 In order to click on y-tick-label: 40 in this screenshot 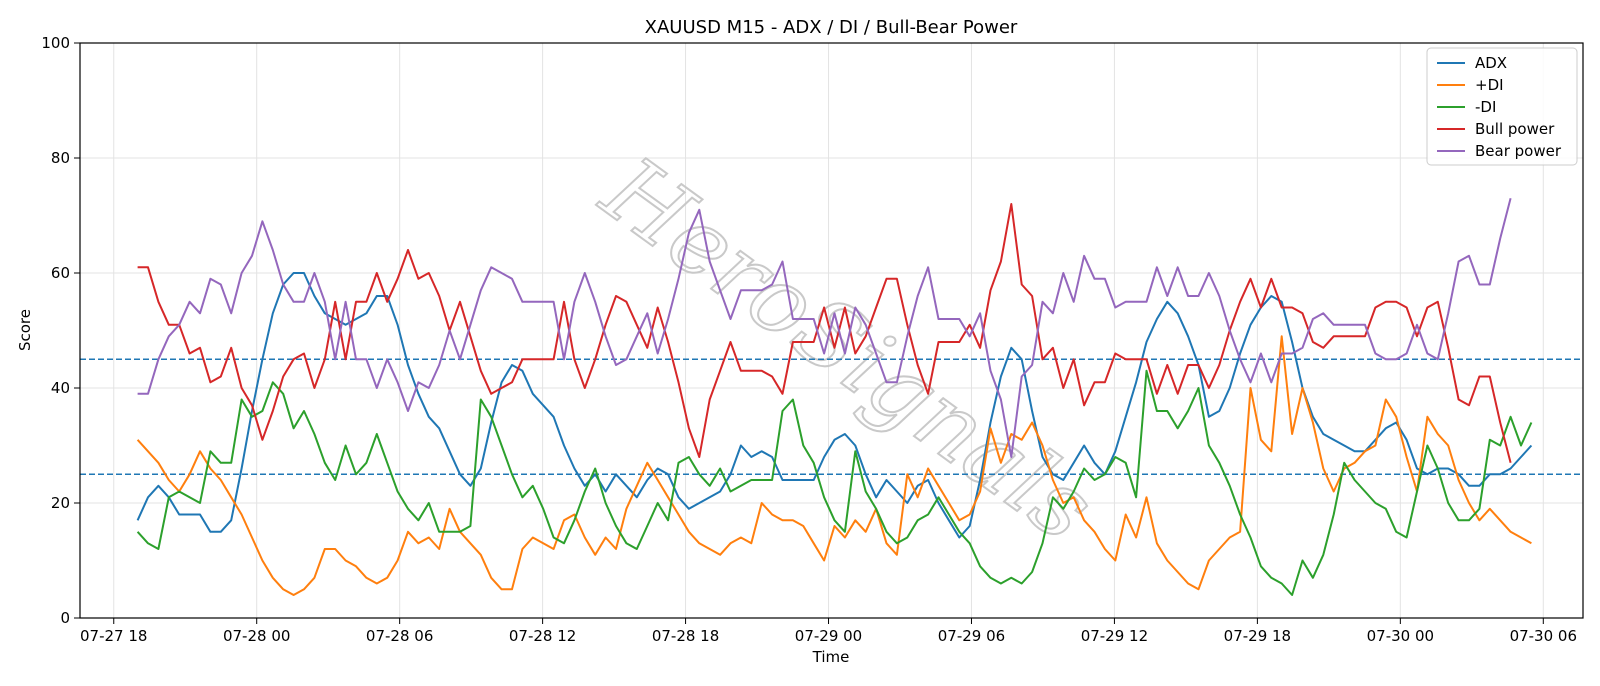, I will do `click(60, 388)`.